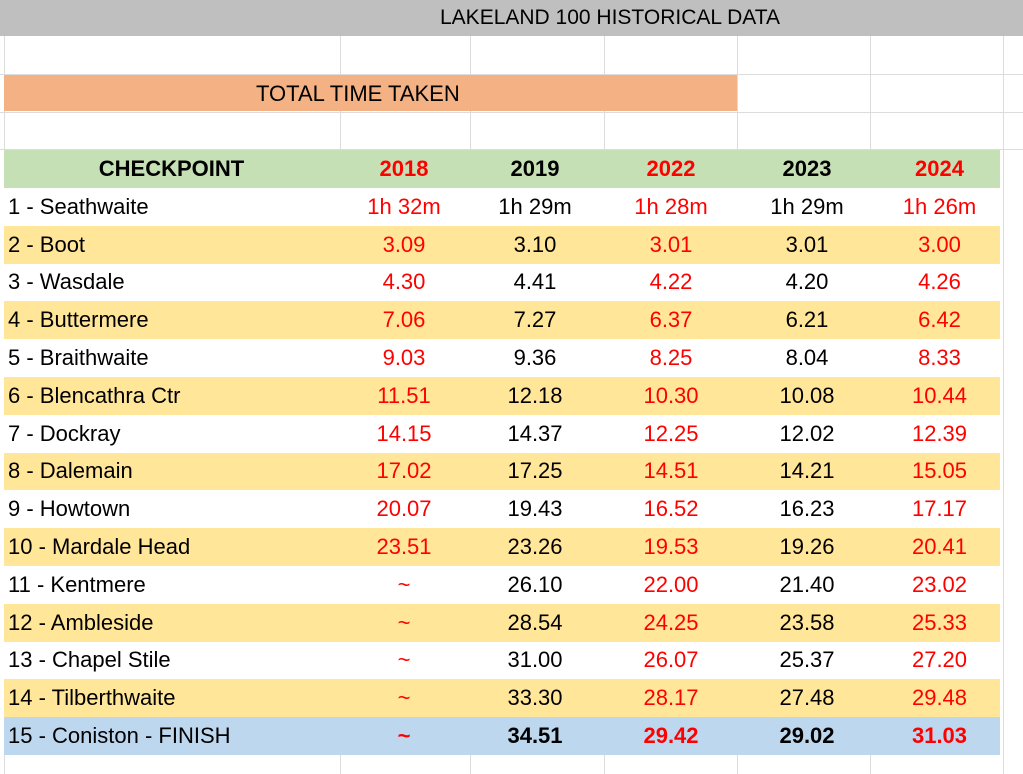 This screenshot has width=1023, height=774. Describe the element at coordinates (89, 660) in the screenshot. I see `checkpoint-name-cell: 13 - Chapel Stile` at that location.